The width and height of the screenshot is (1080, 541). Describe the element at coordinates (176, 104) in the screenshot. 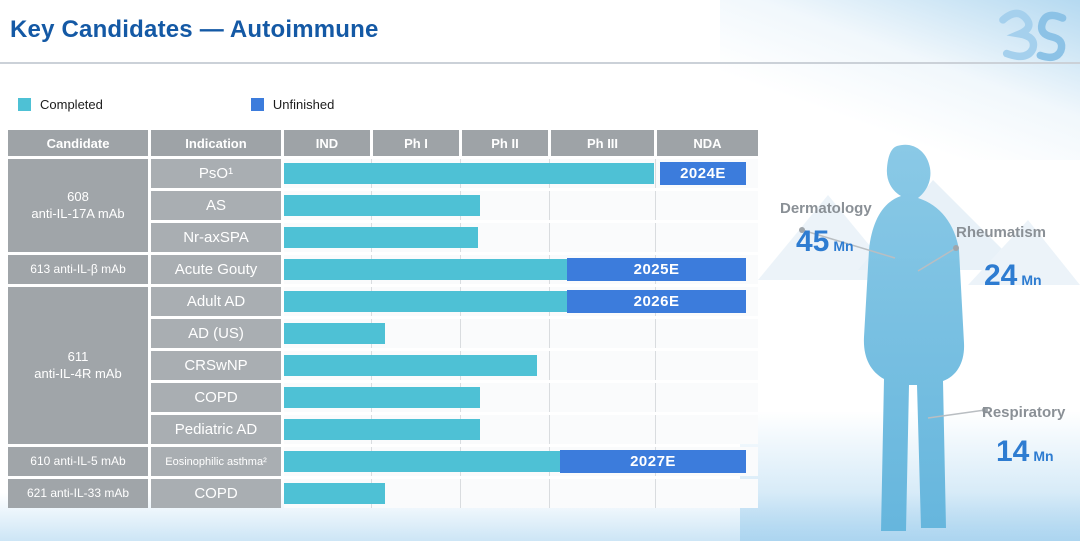

I see `legend: Completed Unfinished` at that location.